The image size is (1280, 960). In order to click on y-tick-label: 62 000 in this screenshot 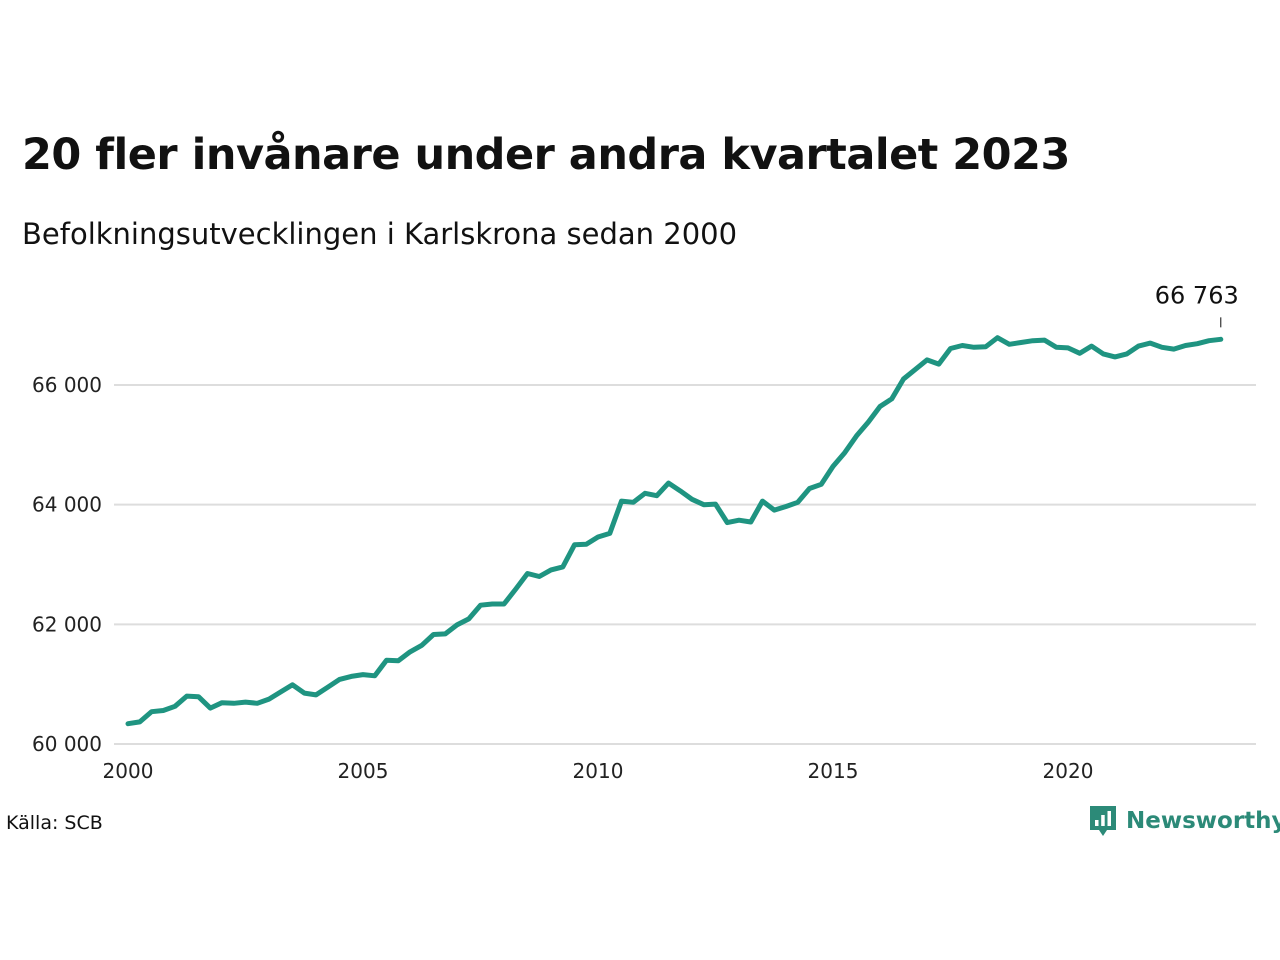, I will do `click(67, 624)`.